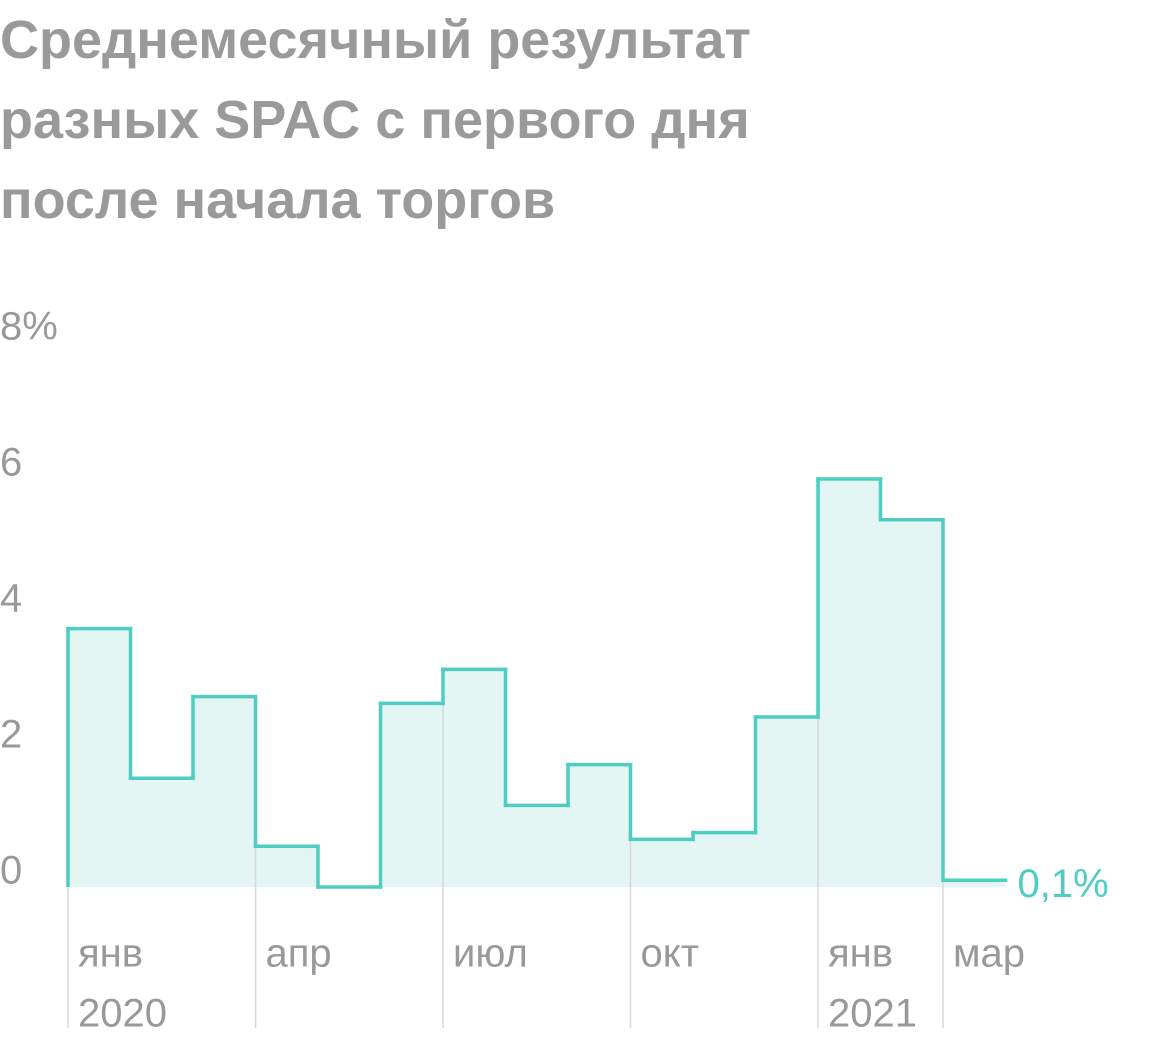  Describe the element at coordinates (11, 599) in the screenshot. I see `y-tick-label: 4` at that location.